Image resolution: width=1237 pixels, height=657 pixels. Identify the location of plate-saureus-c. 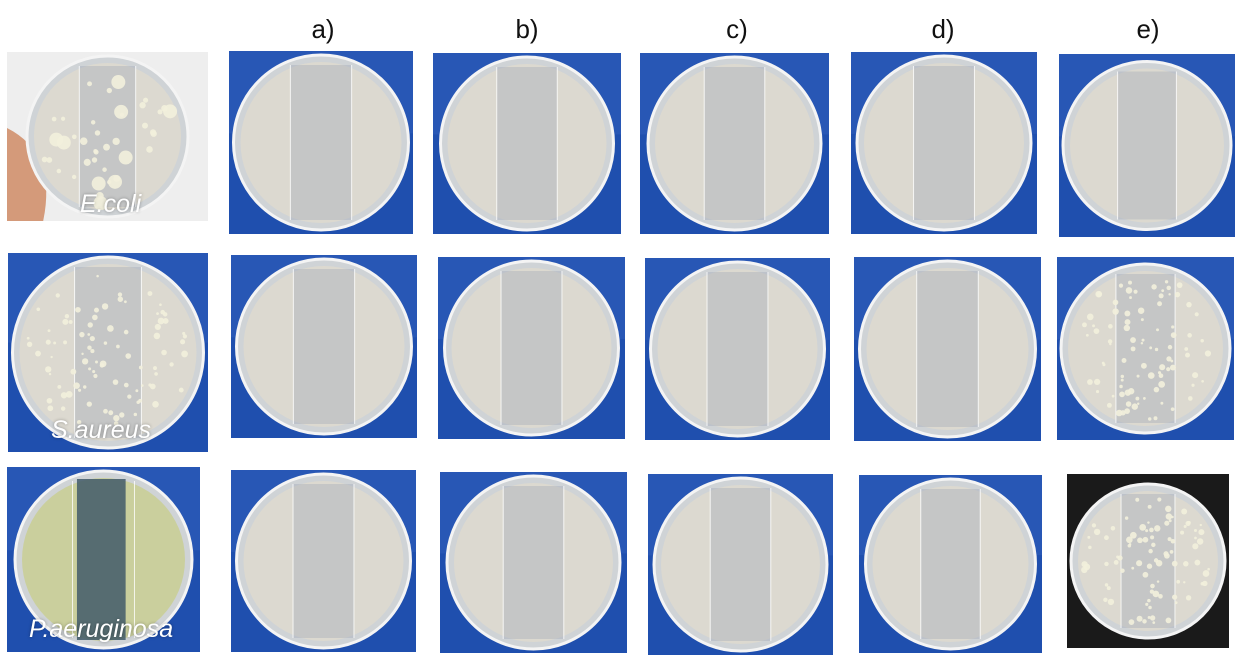
(737, 349).